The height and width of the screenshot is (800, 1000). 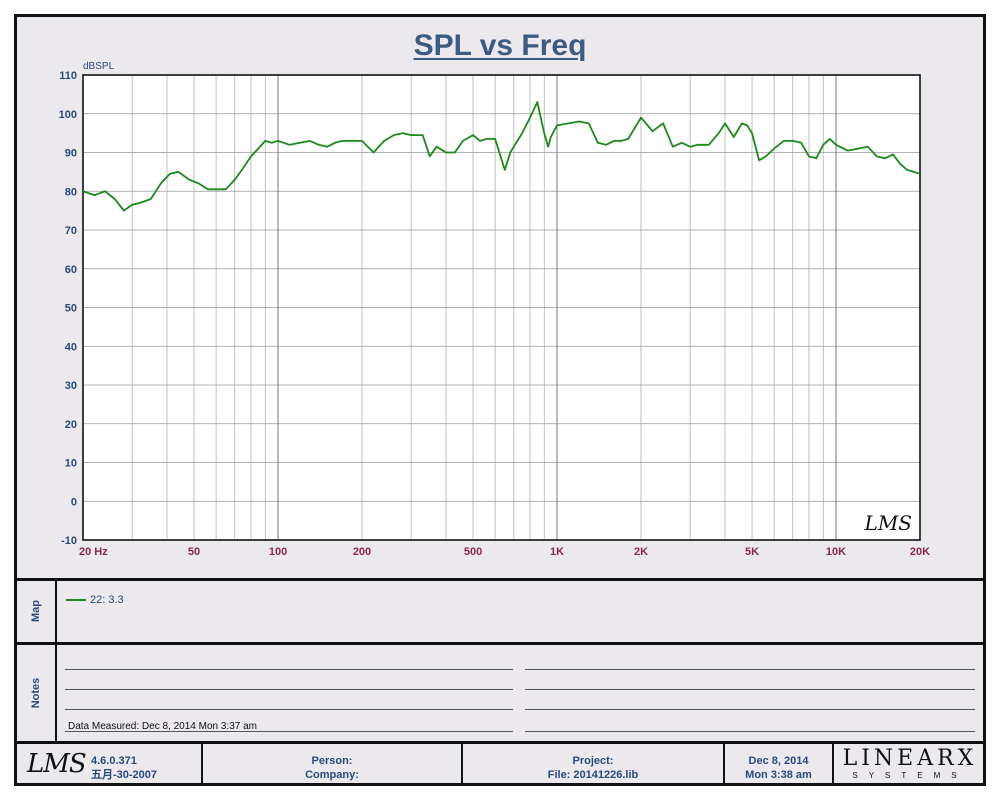 What do you see at coordinates (473, 552) in the screenshot?
I see `x-tick-label: 500` at bounding box center [473, 552].